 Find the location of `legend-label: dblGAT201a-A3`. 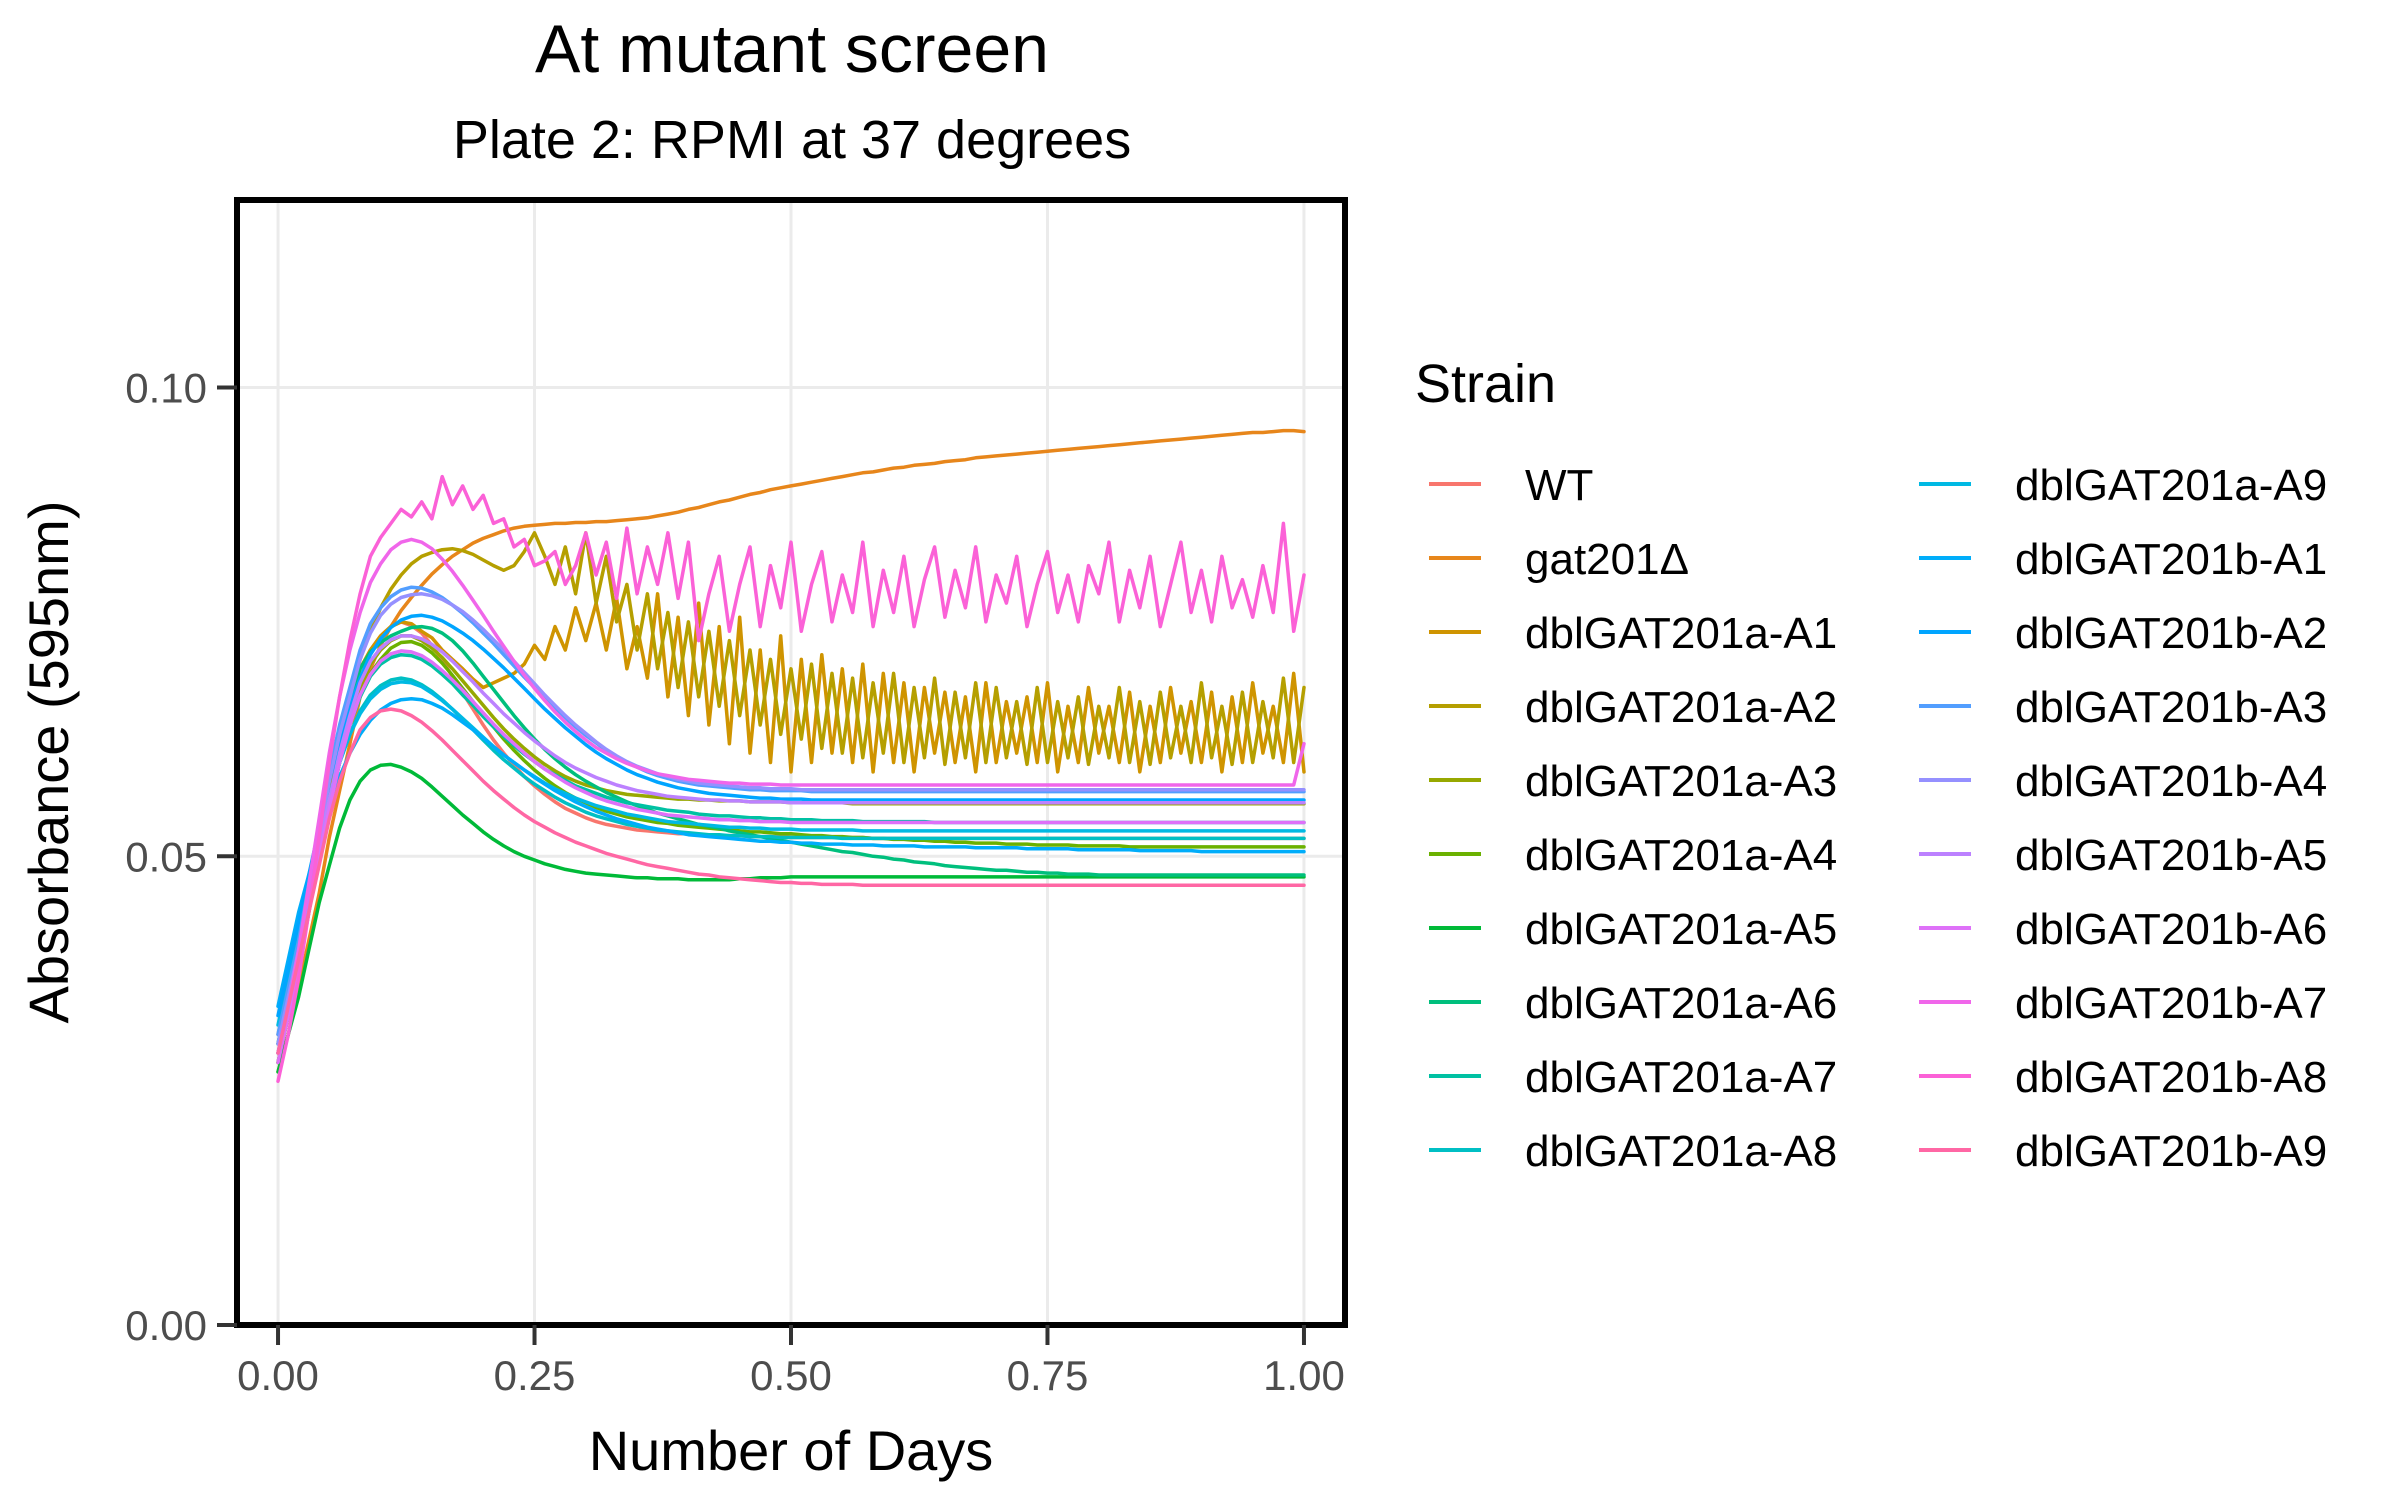

legend-label: dblGAT201a-A3 is located at coordinates (1681, 781).